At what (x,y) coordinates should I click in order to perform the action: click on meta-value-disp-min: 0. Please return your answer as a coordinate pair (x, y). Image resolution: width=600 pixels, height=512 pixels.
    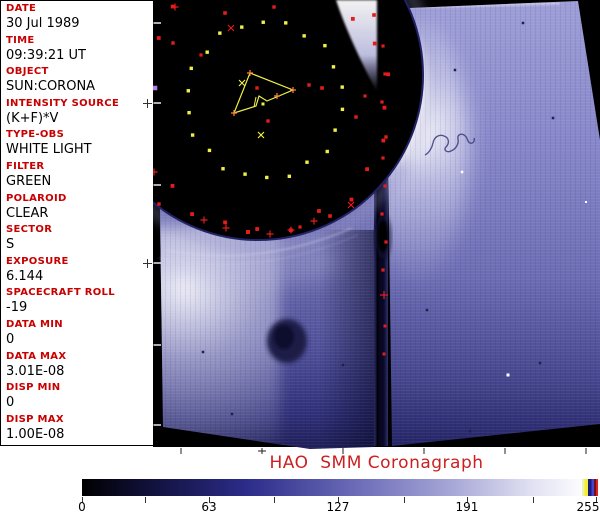
    Looking at the image, I should click on (10, 403).